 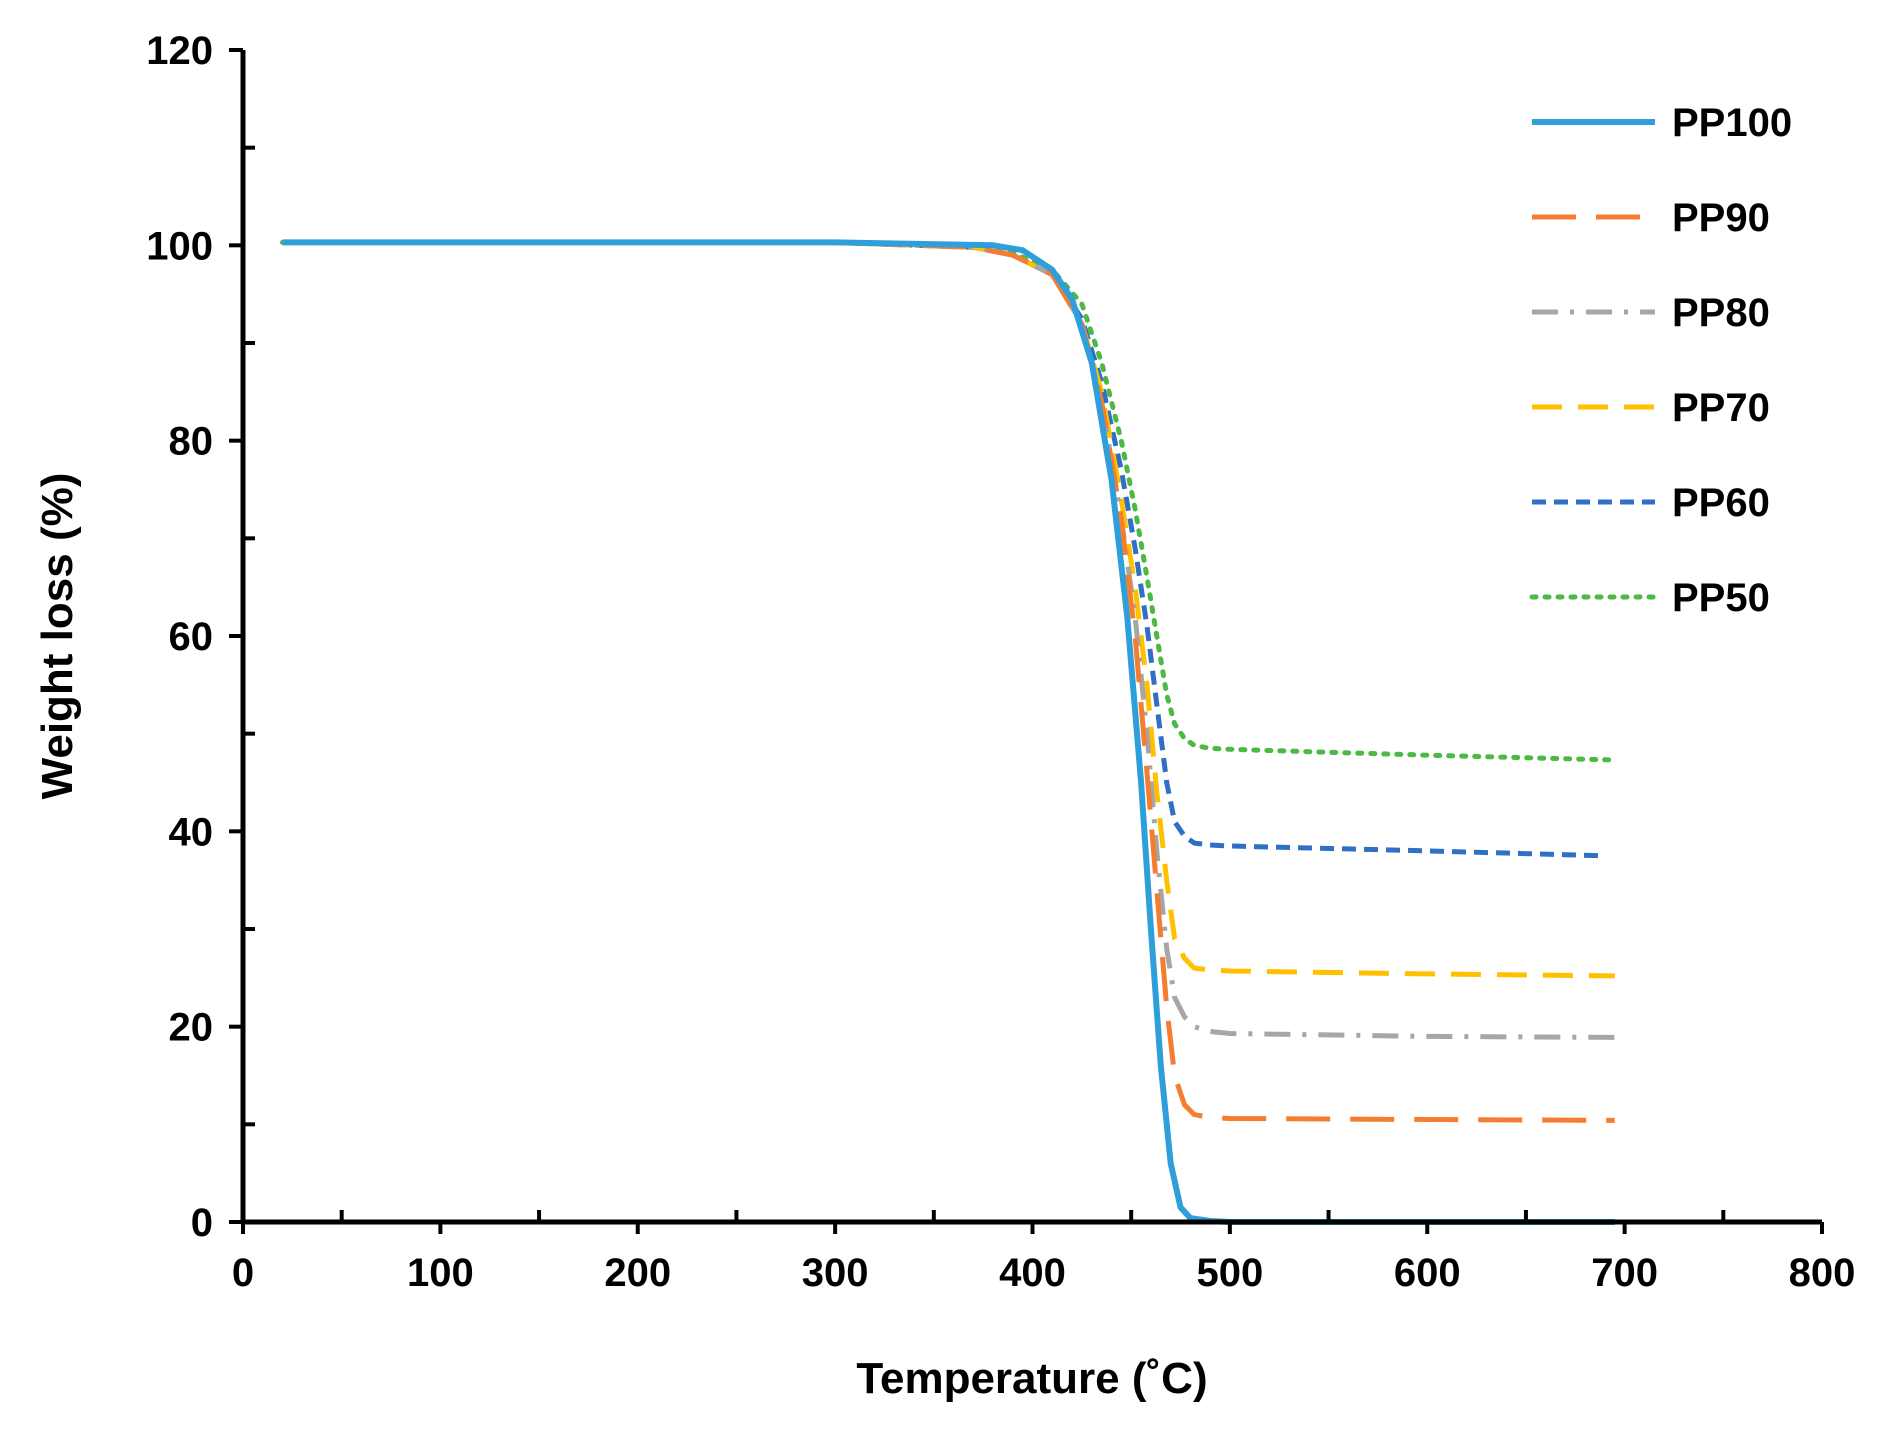 What do you see at coordinates (1822, 1273) in the screenshot?
I see `x-tick-label: 800` at bounding box center [1822, 1273].